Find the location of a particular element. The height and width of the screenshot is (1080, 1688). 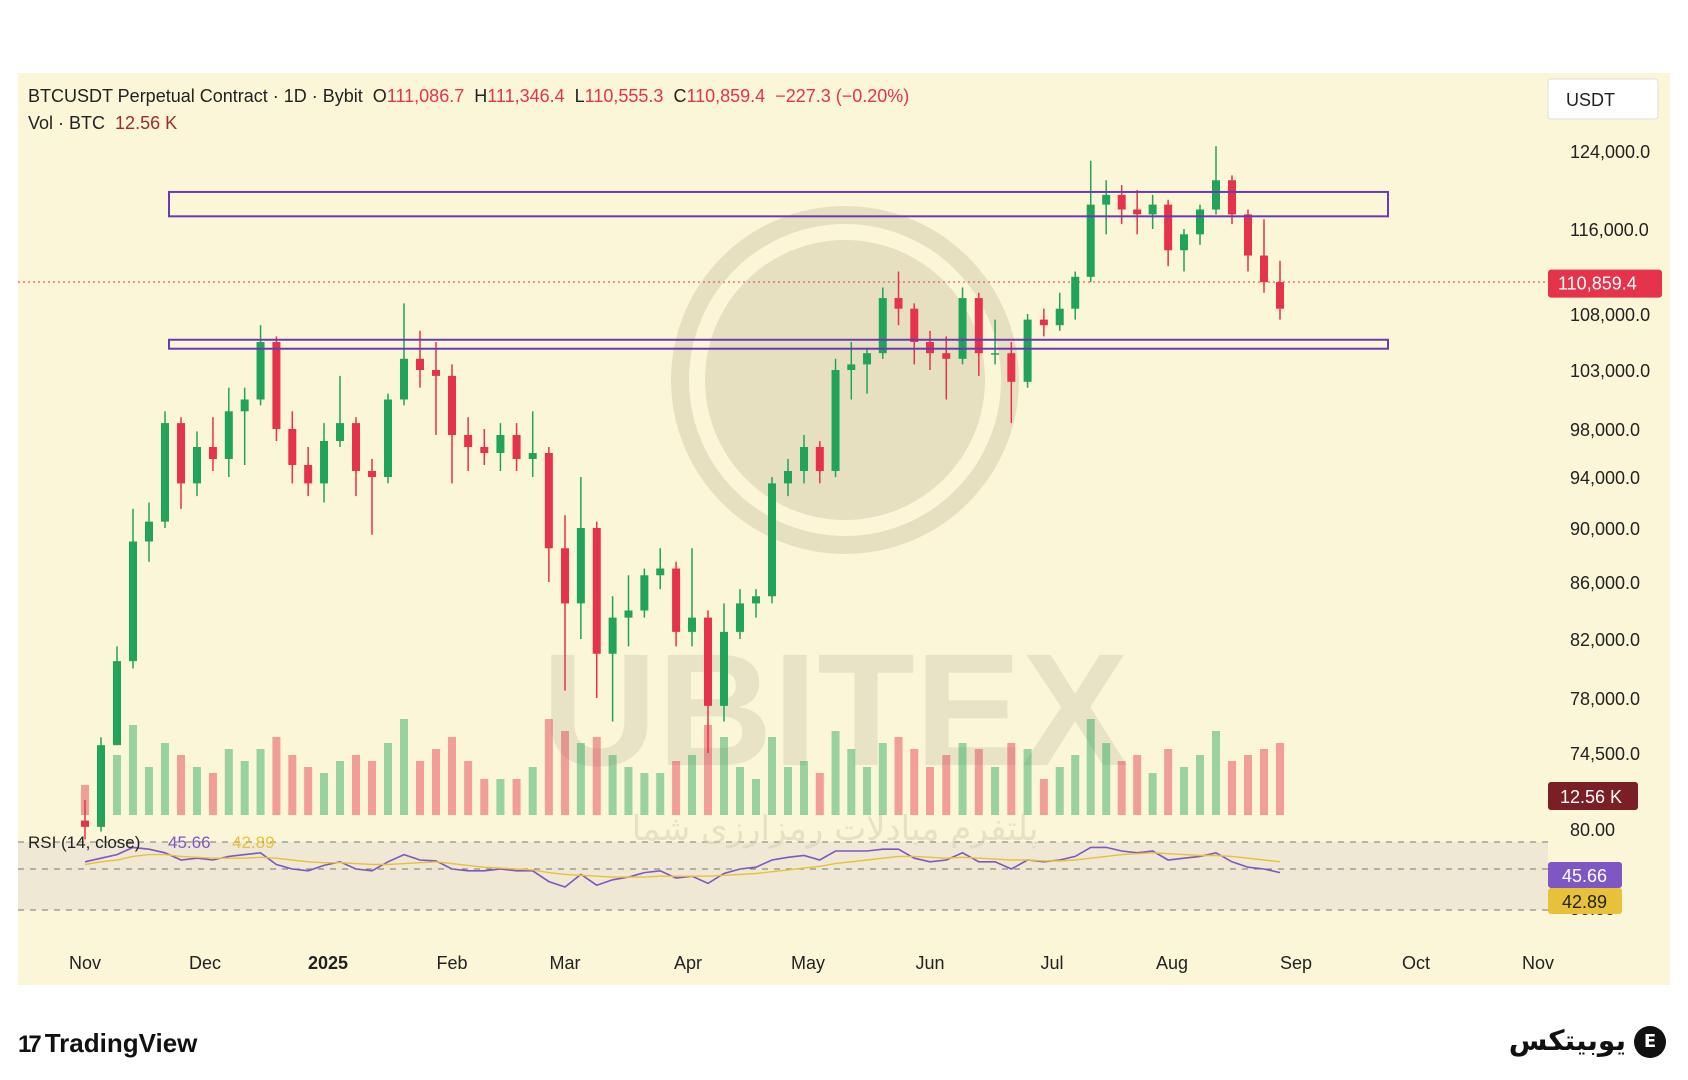

tradingview-logo-icon: 17 is located at coordinates (30, 1044).